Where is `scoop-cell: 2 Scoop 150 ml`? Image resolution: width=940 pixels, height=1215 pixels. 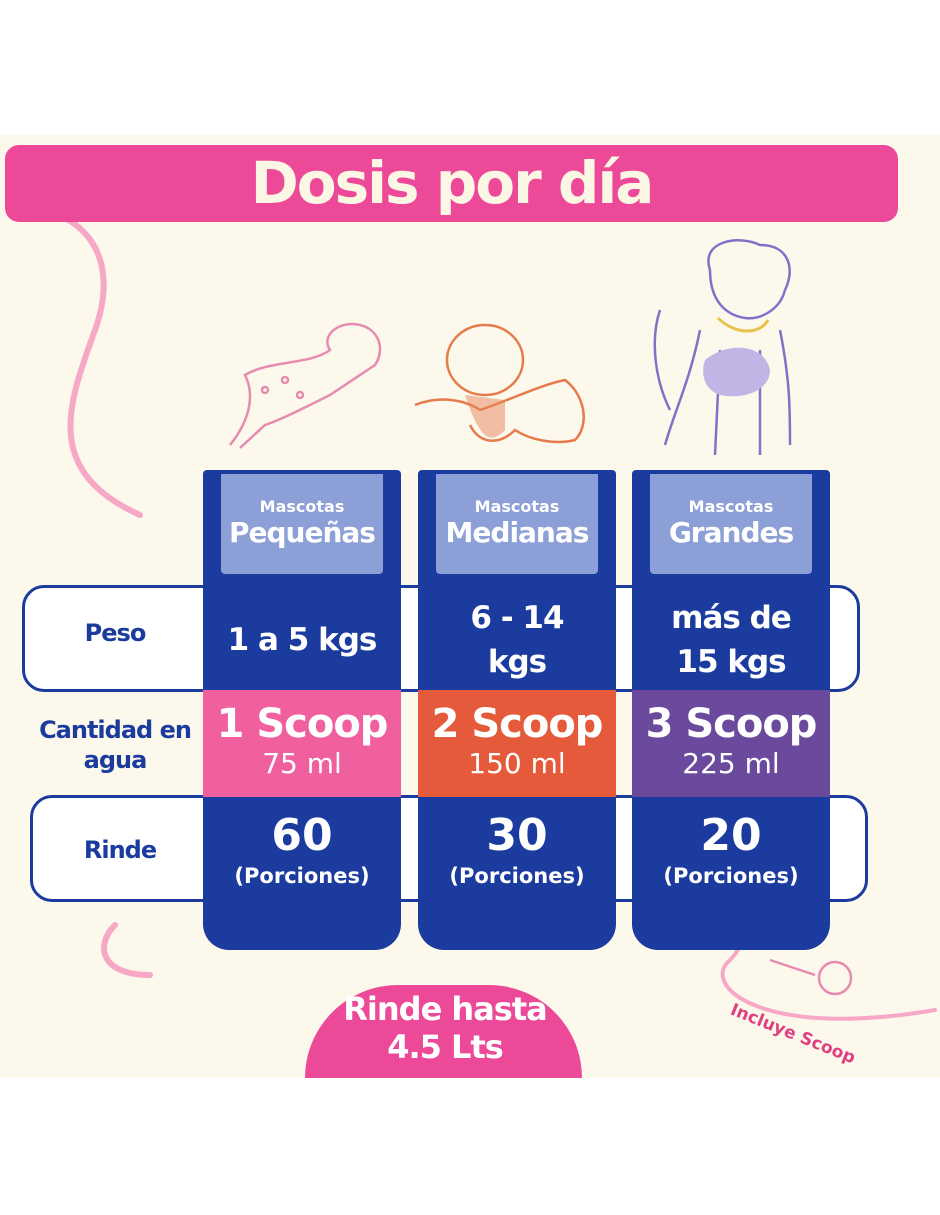
scoop-cell: 2 Scoop 150 ml is located at coordinates (517, 743).